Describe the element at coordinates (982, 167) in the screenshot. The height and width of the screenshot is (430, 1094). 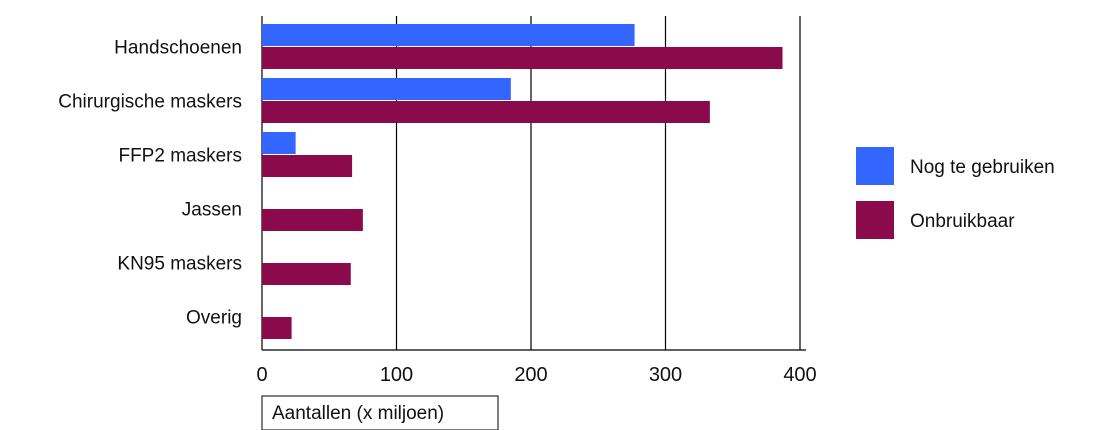
I see `legend-label: Nog te gebruiken` at that location.